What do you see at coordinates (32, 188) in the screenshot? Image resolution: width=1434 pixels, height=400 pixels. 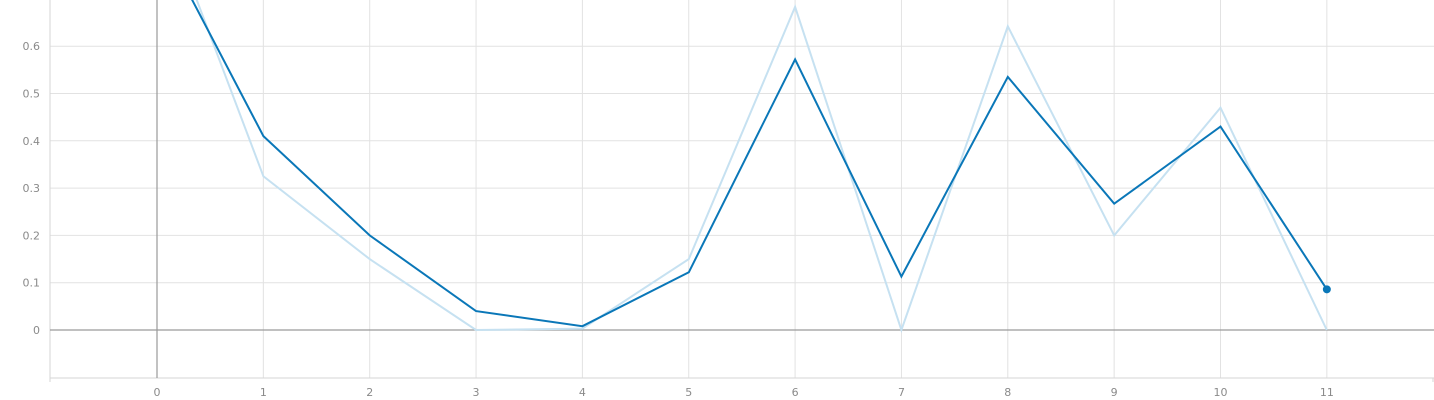 I see `y-tick-label: 0.3` at bounding box center [32, 188].